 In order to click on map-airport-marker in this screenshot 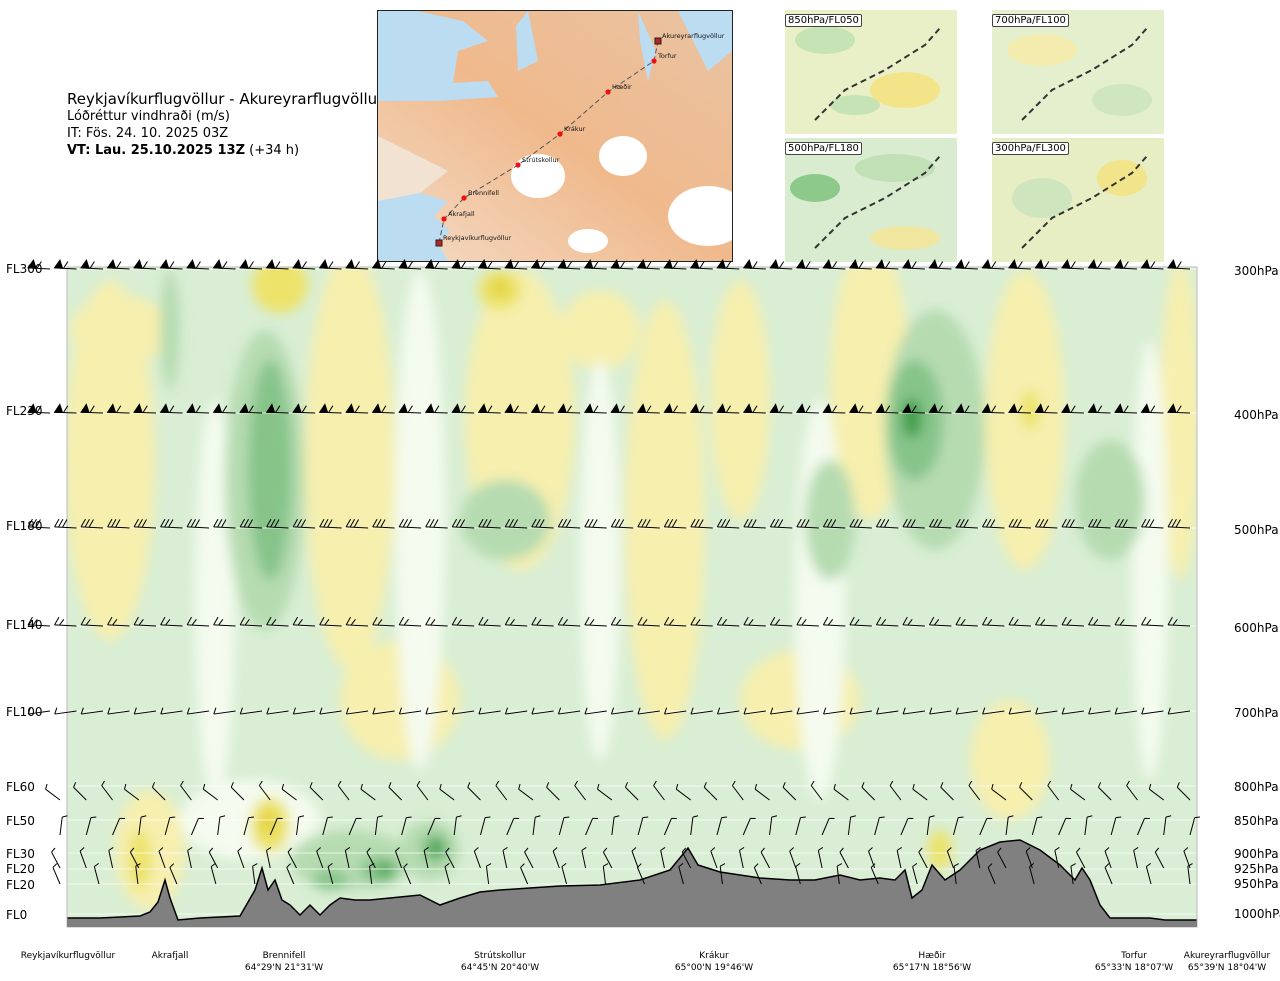, I will do `click(658, 41)`.